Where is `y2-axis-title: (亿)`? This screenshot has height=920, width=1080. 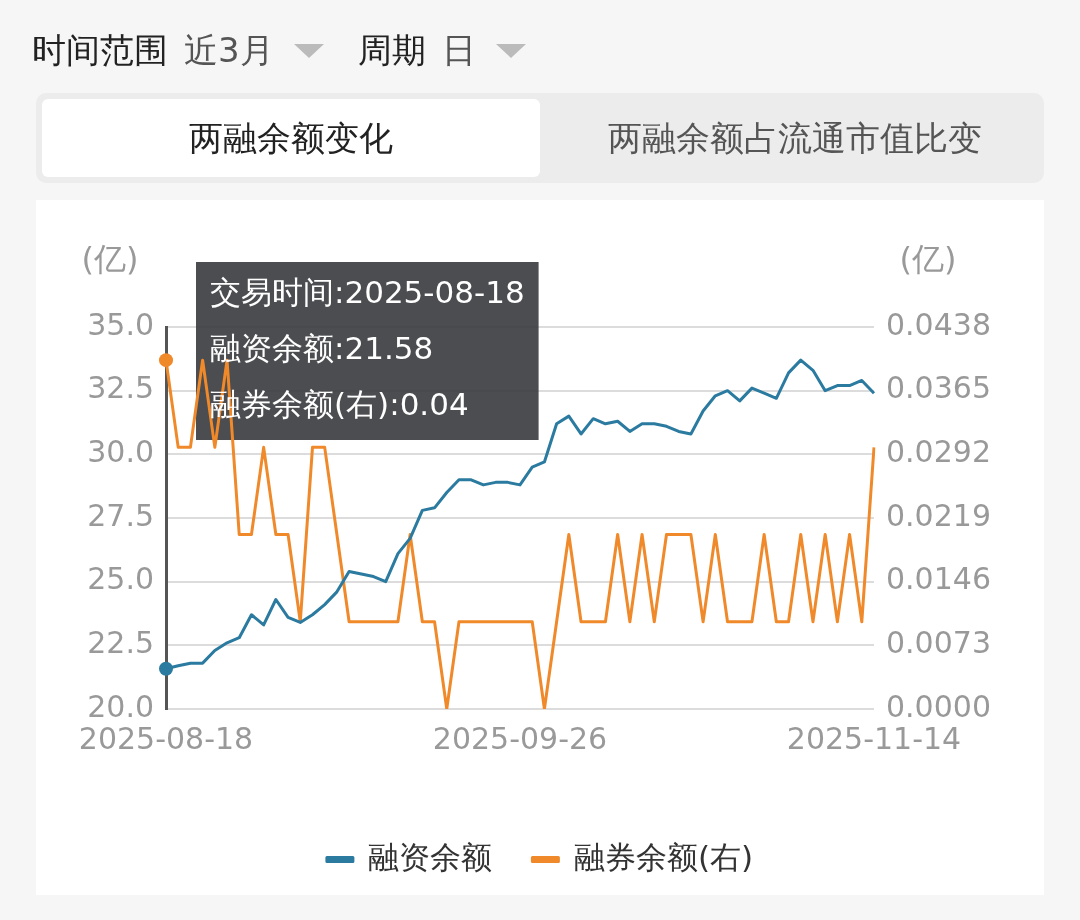 y2-axis-title: (亿) is located at coordinates (928, 259).